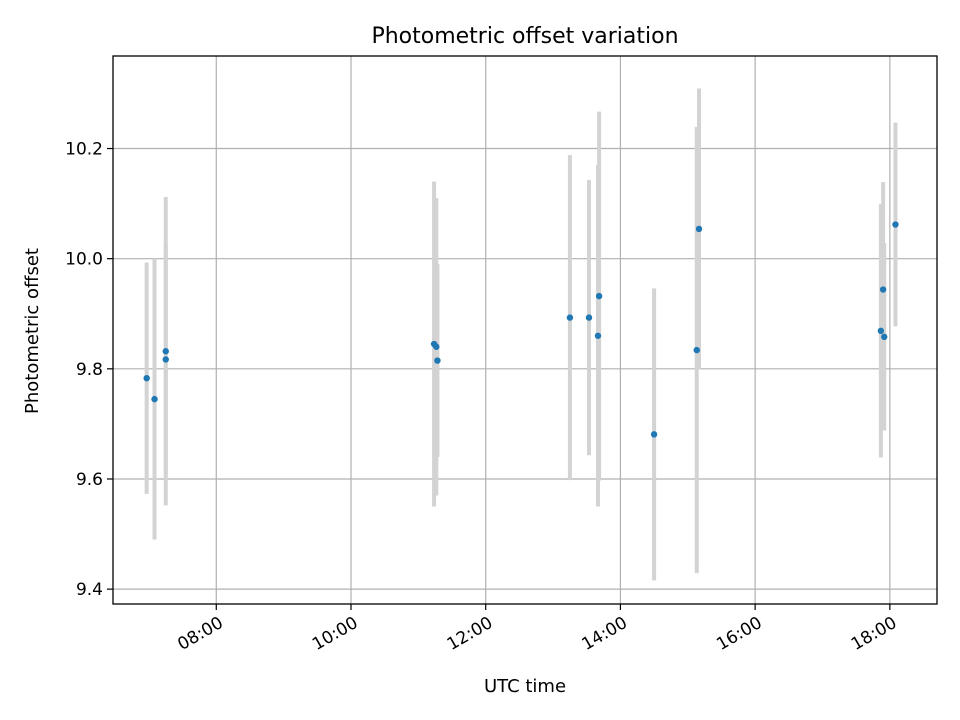  What do you see at coordinates (89, 370) in the screenshot?
I see `y-tick-label: 9.8` at bounding box center [89, 370].